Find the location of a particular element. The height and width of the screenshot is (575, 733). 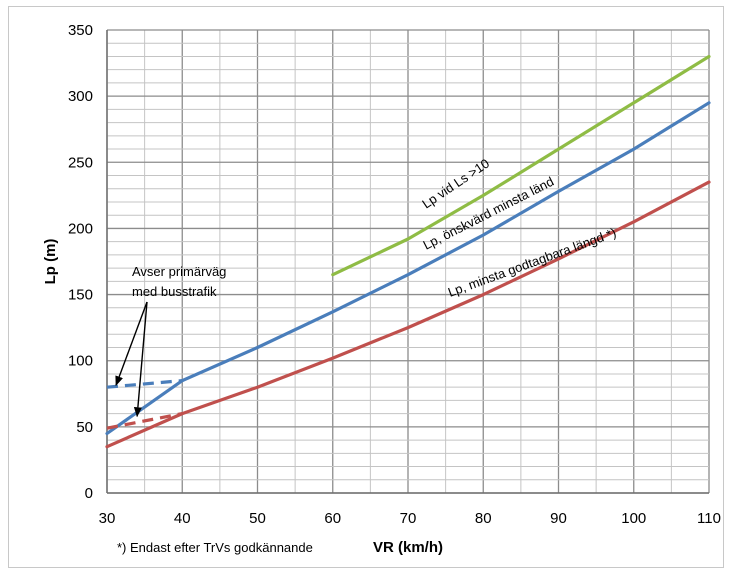

y-tick-label: 50 is located at coordinates (84, 427).